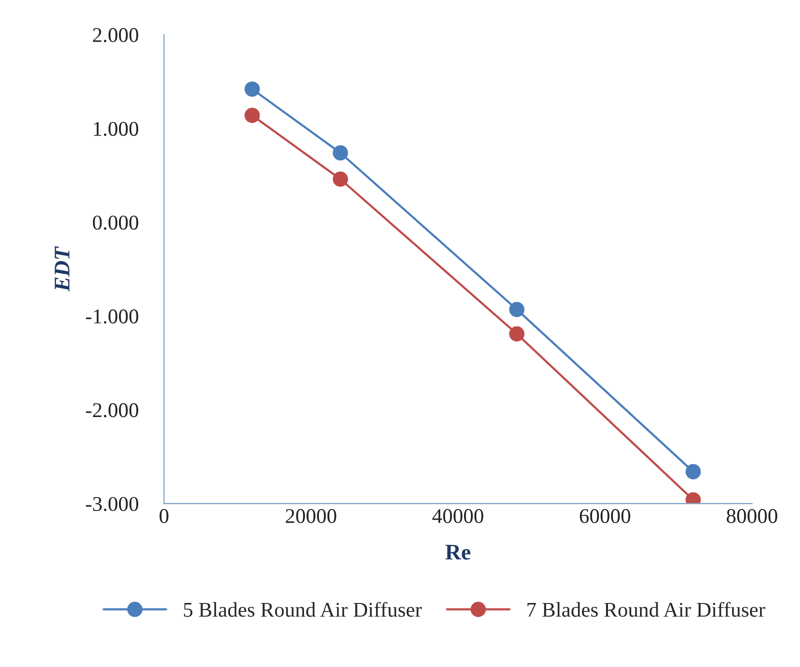  What do you see at coordinates (164, 516) in the screenshot?
I see `x-tick-label: 0` at bounding box center [164, 516].